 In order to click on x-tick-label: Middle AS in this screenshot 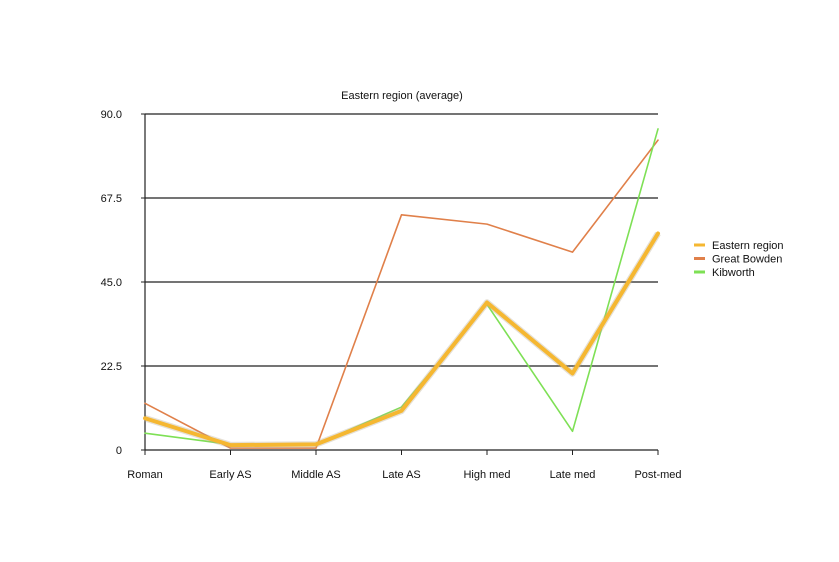, I will do `click(316, 475)`.